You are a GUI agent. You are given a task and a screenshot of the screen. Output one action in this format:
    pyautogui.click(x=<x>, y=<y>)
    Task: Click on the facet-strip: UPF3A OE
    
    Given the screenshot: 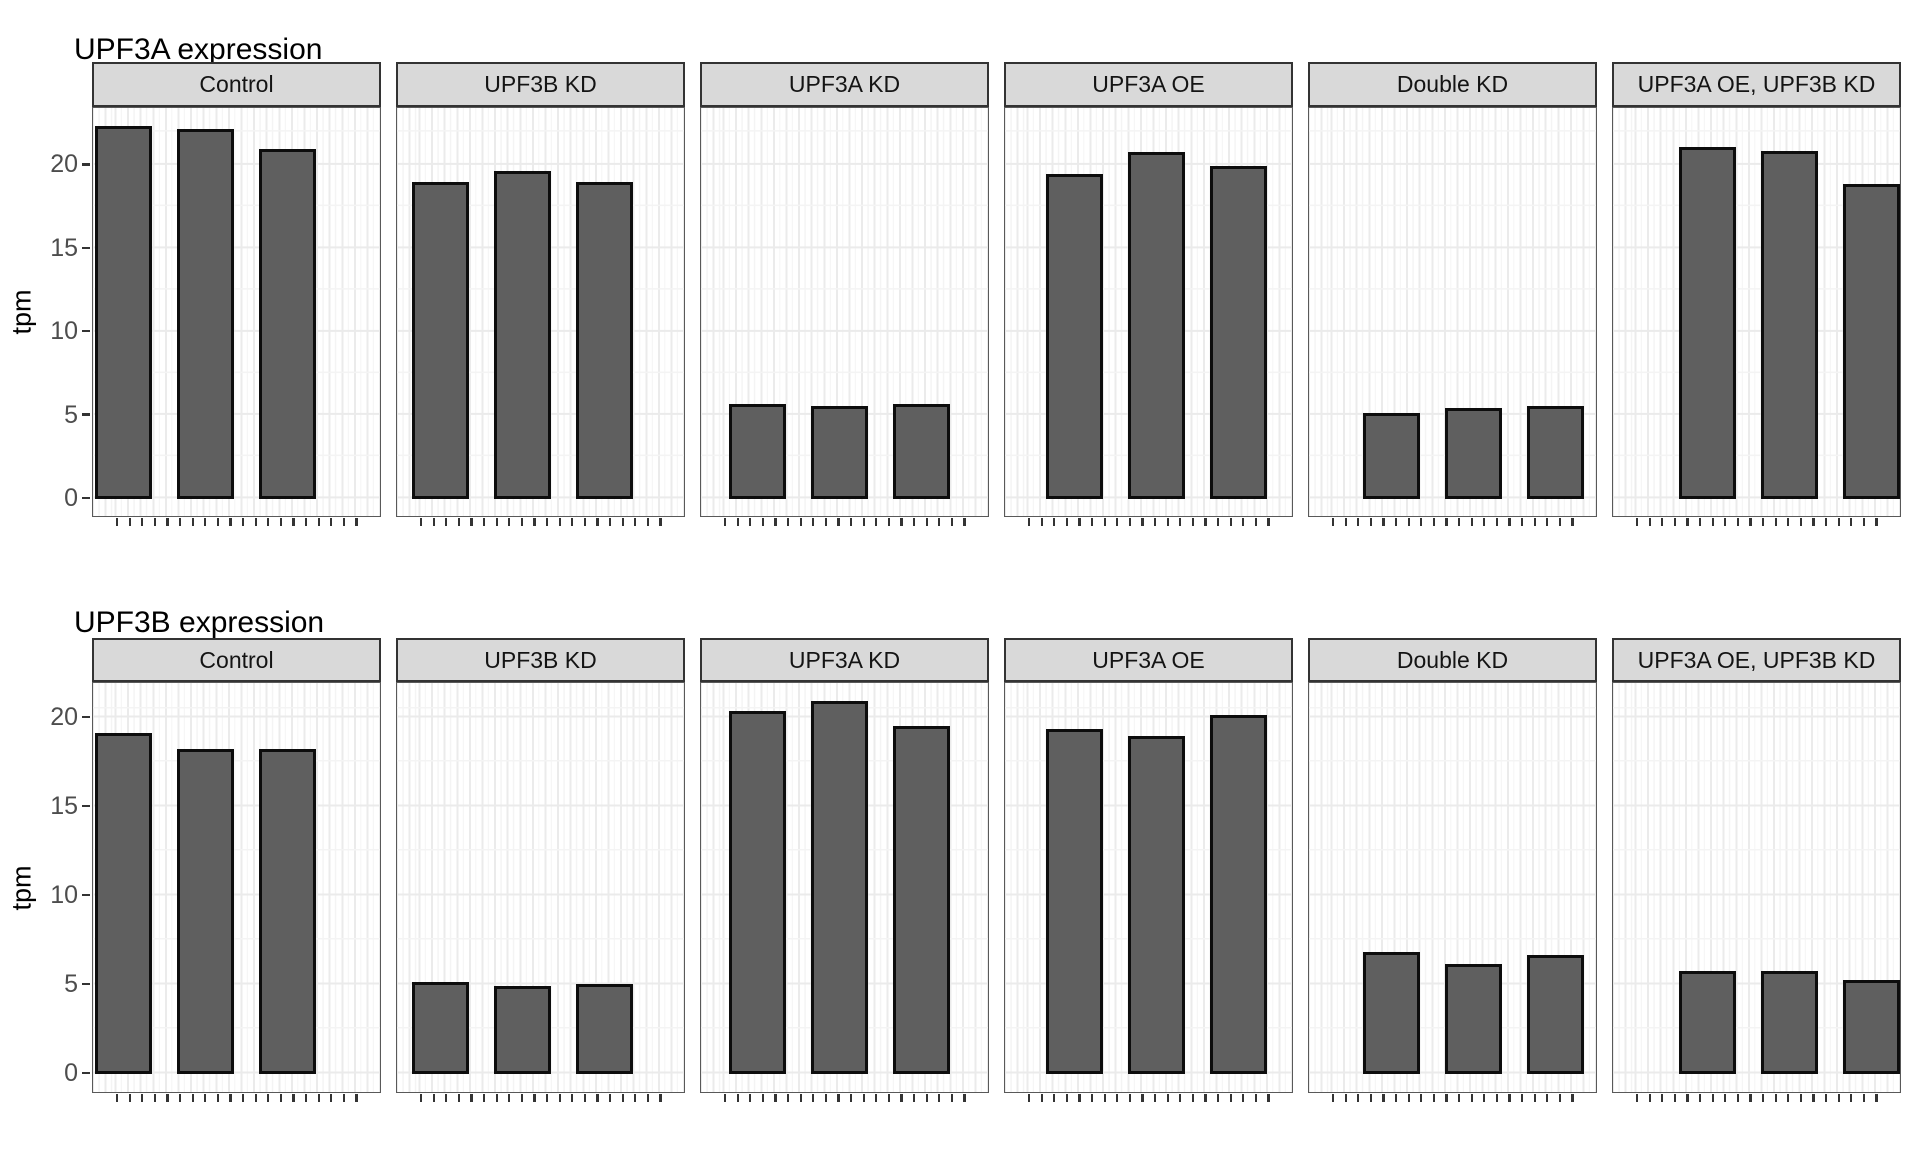 What is the action you would take?
    pyautogui.click(x=1148, y=660)
    